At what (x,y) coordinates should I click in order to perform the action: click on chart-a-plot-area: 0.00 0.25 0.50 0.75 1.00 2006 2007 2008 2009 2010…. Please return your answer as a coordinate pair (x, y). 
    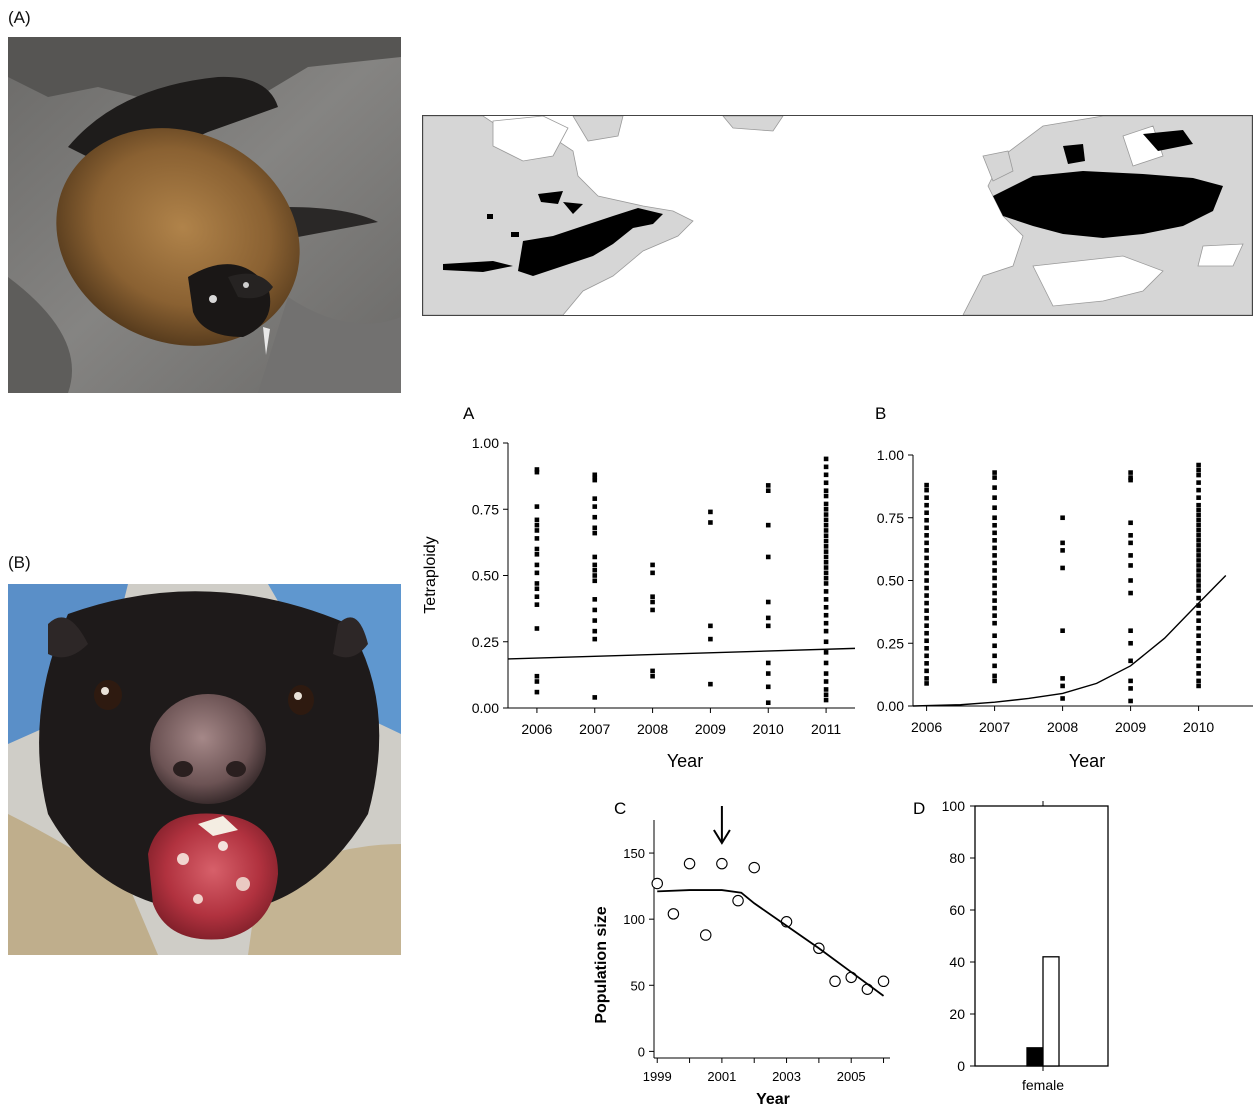
    Looking at the image, I should click on (664, 586).